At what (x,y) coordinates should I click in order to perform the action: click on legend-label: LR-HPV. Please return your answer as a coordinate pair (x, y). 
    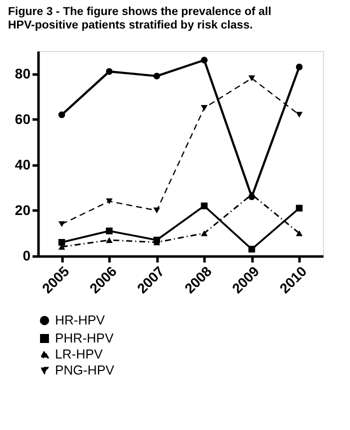
    Looking at the image, I should click on (79, 354).